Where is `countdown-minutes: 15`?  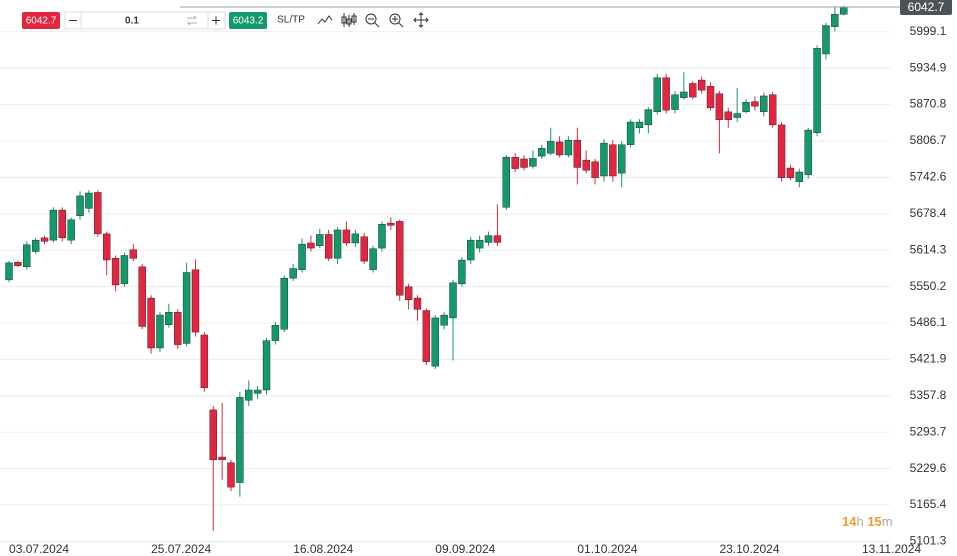 countdown-minutes: 15 is located at coordinates (874, 521).